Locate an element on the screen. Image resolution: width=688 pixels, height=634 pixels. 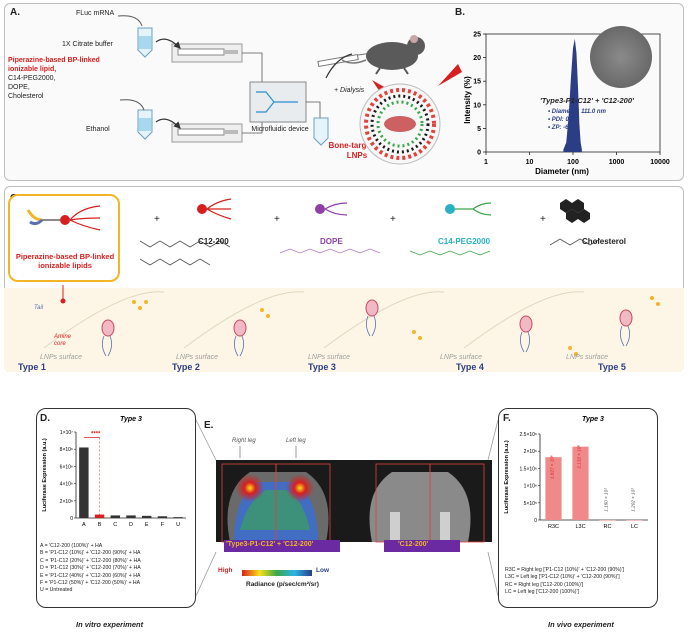
peg-icon is located at coordinates (450, 209).